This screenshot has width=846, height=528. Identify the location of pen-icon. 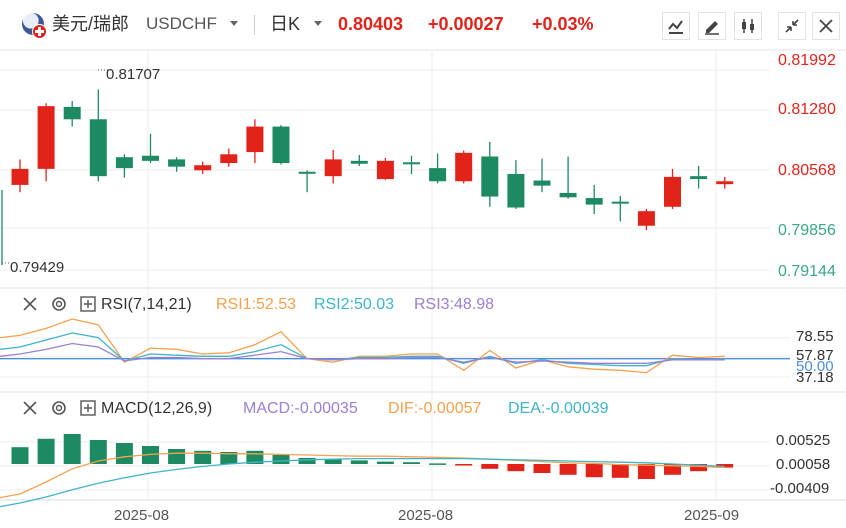
(712, 28).